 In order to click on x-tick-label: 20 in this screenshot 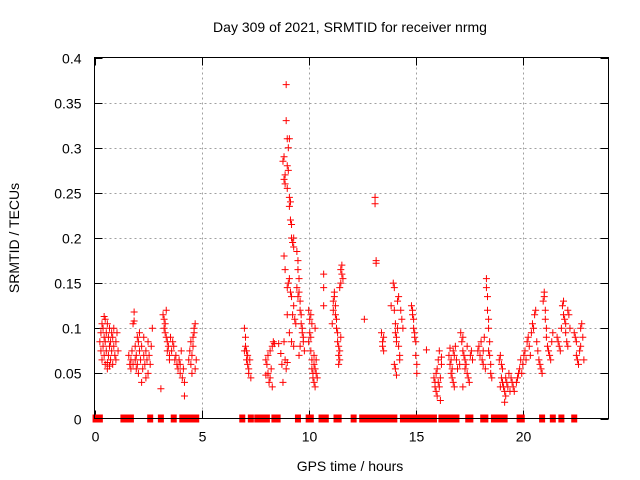, I will do `click(524, 437)`.